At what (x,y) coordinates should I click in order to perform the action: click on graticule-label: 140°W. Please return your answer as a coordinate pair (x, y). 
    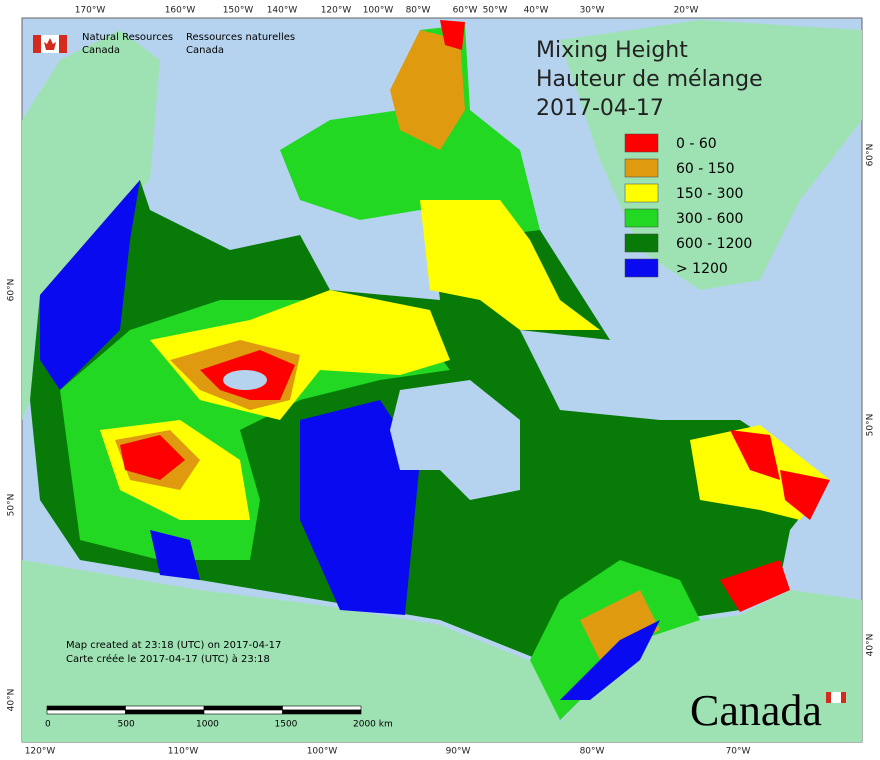
    Looking at the image, I should click on (282, 11).